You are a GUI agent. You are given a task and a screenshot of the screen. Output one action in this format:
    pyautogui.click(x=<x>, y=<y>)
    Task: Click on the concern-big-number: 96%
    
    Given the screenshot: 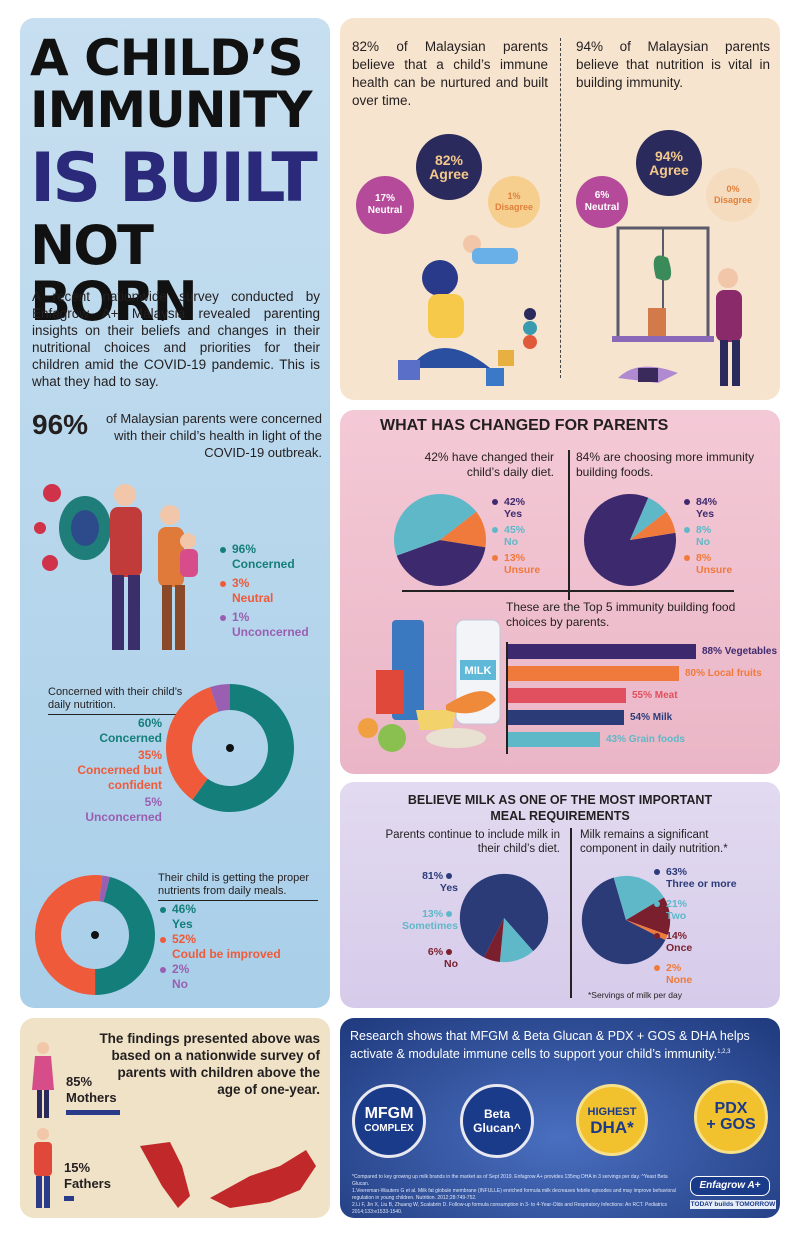 What is the action you would take?
    pyautogui.click(x=60, y=424)
    